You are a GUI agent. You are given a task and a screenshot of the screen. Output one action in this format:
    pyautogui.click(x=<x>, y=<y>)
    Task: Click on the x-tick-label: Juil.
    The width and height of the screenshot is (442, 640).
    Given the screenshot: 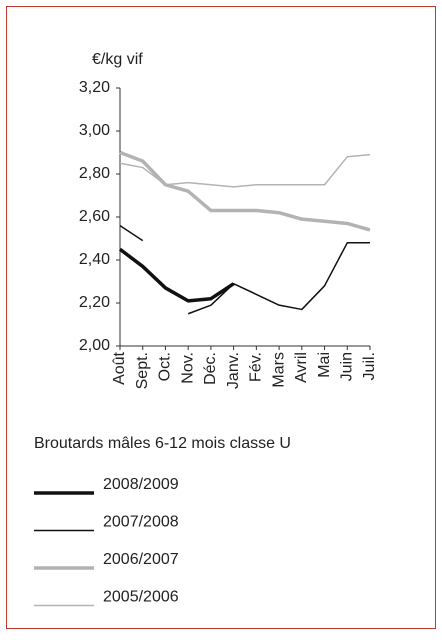 What is the action you would take?
    pyautogui.click(x=369, y=366)
    